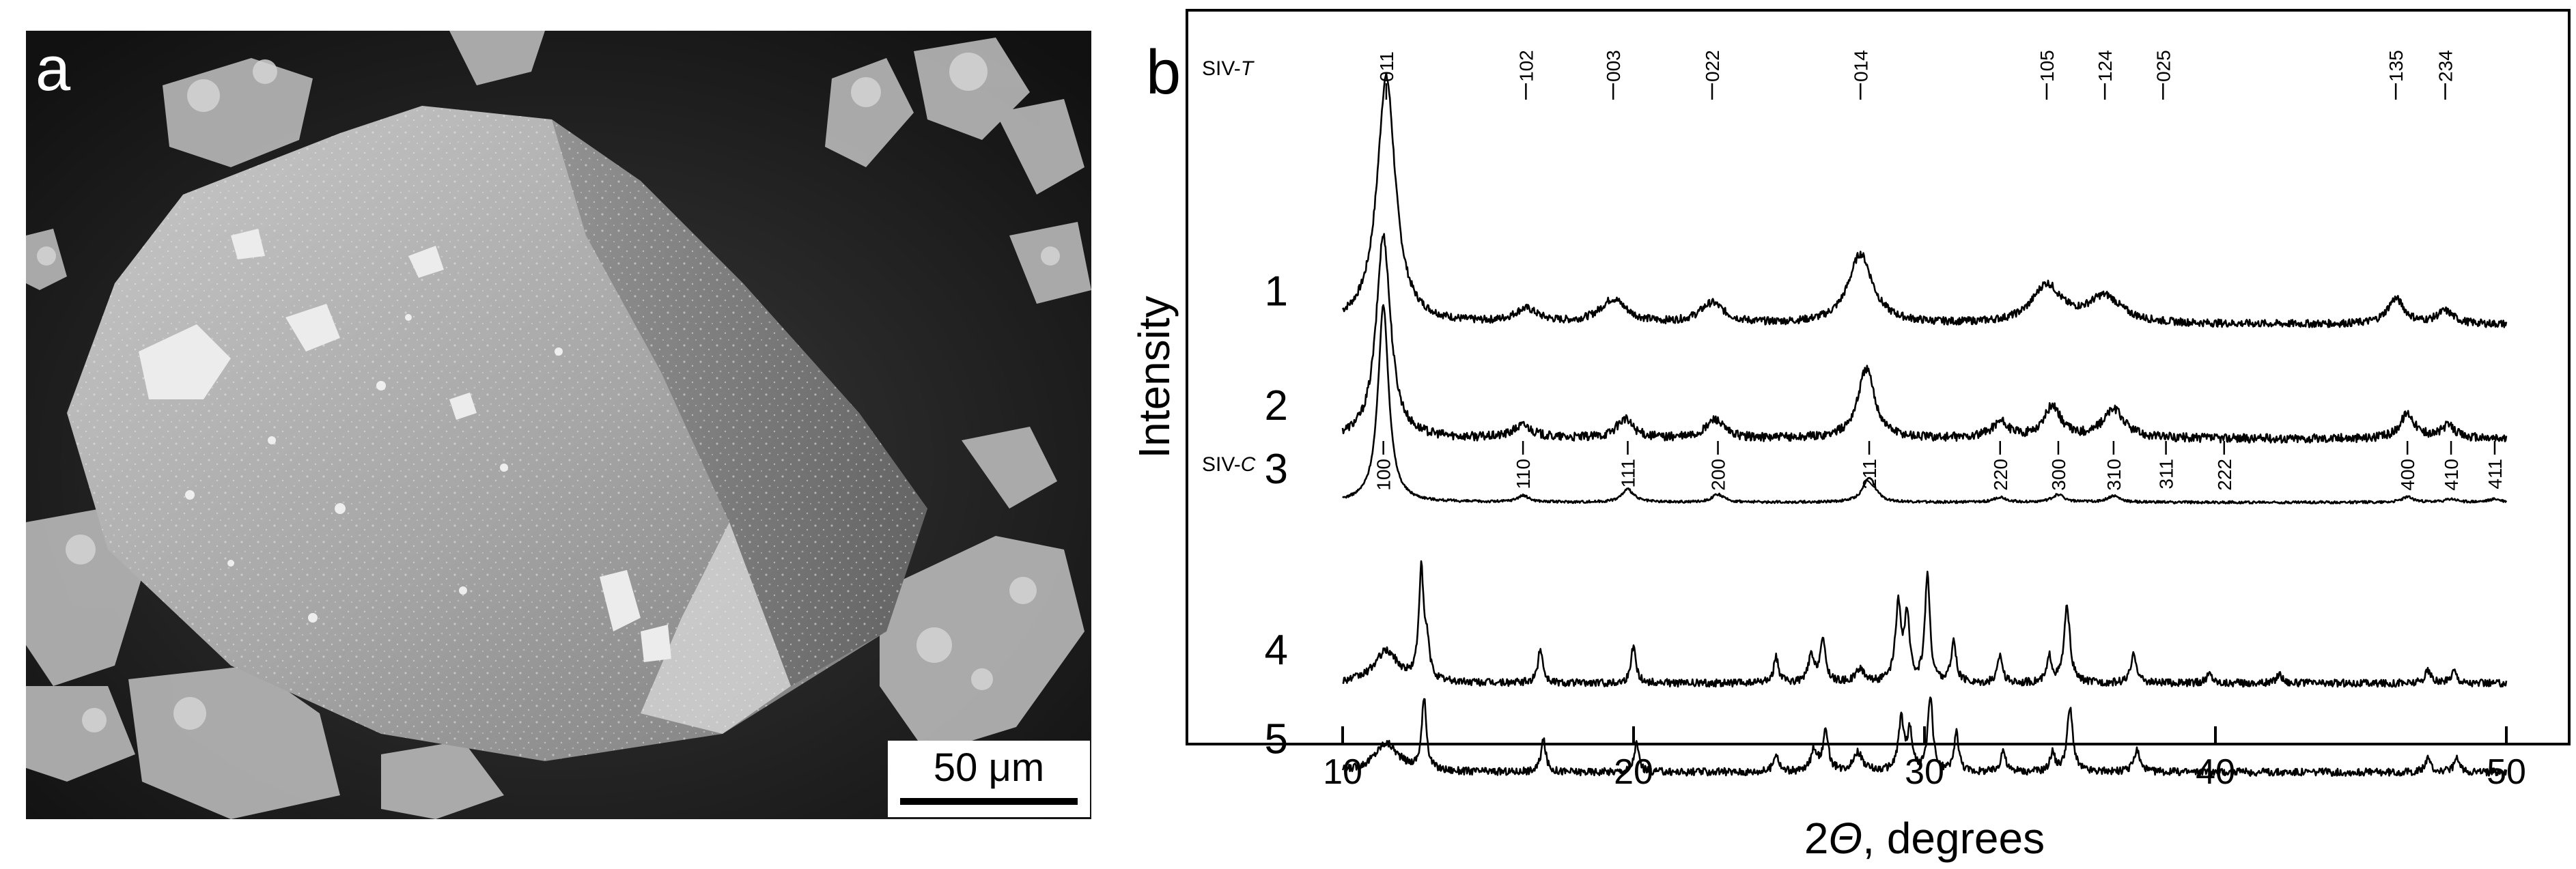 The image size is (2576, 869). Describe the element at coordinates (1276, 405) in the screenshot. I see `series-label-2: 2` at that location.